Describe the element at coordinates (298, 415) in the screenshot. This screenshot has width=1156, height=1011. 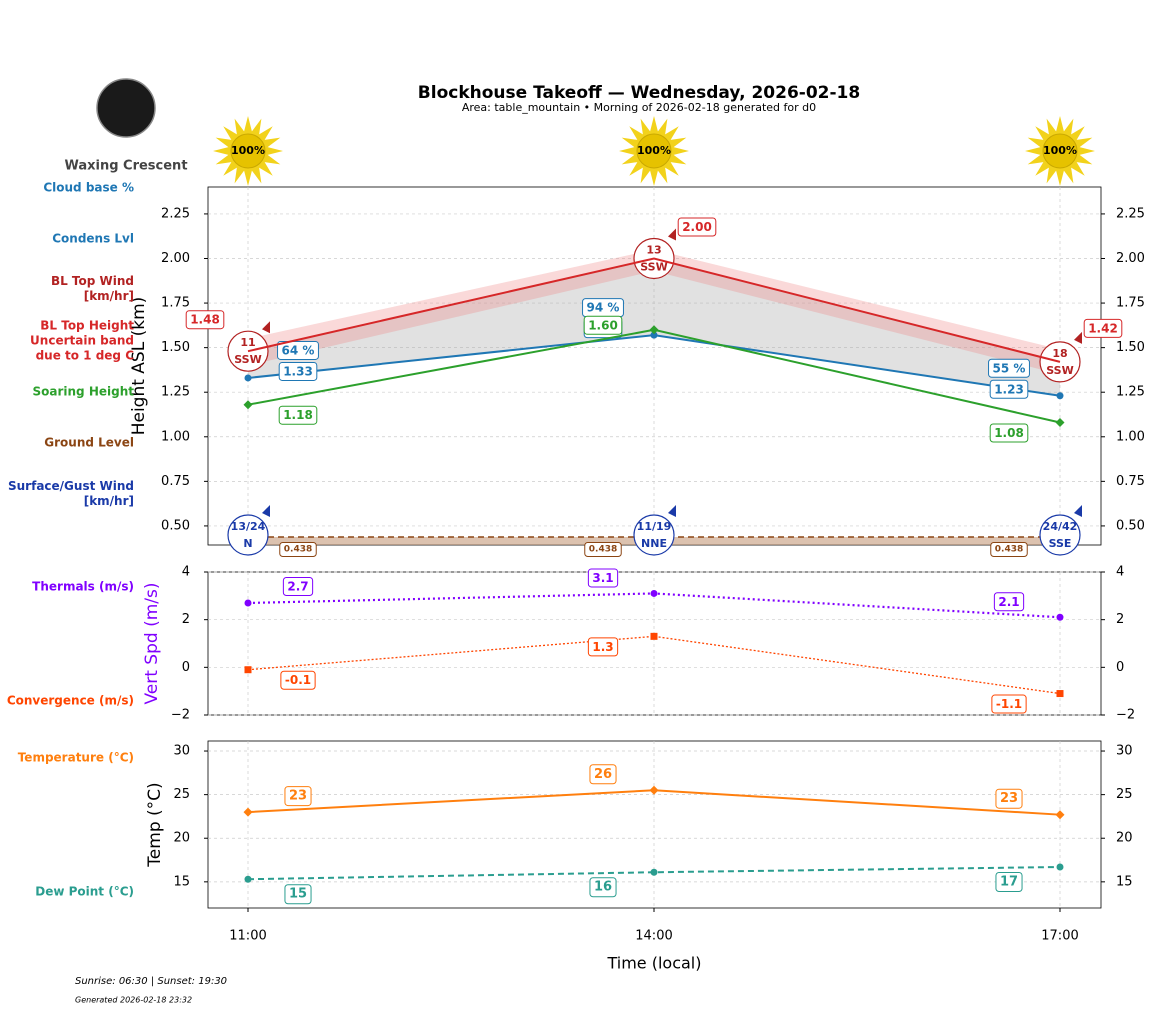
I see `data-label: 1.18` at that location.